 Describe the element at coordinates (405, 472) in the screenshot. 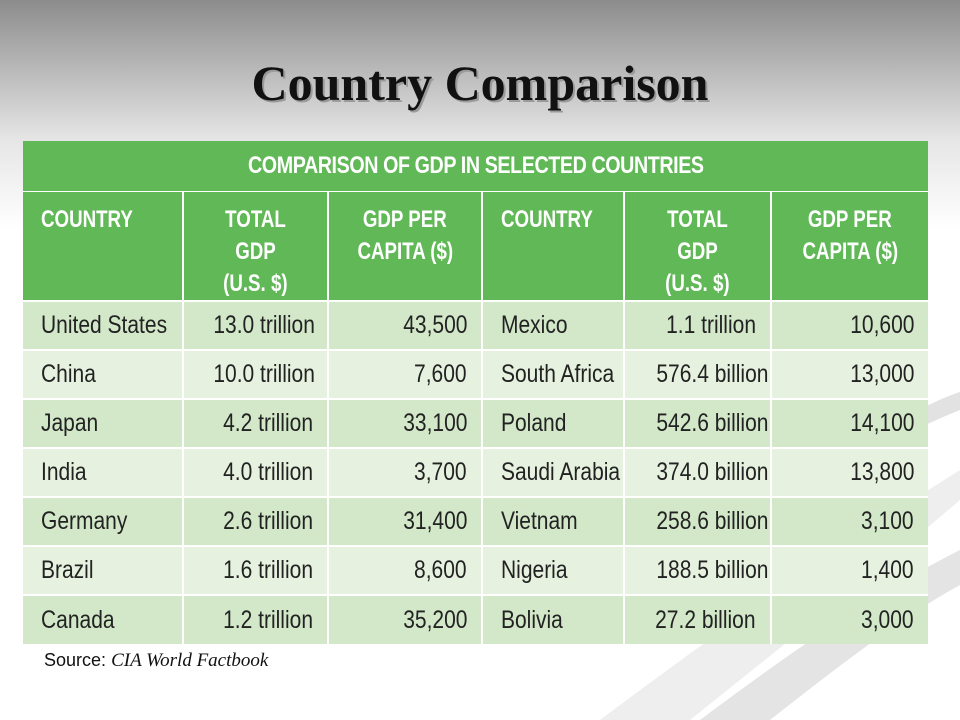

I see `gdp-per-capita-cell: 3,700` at that location.